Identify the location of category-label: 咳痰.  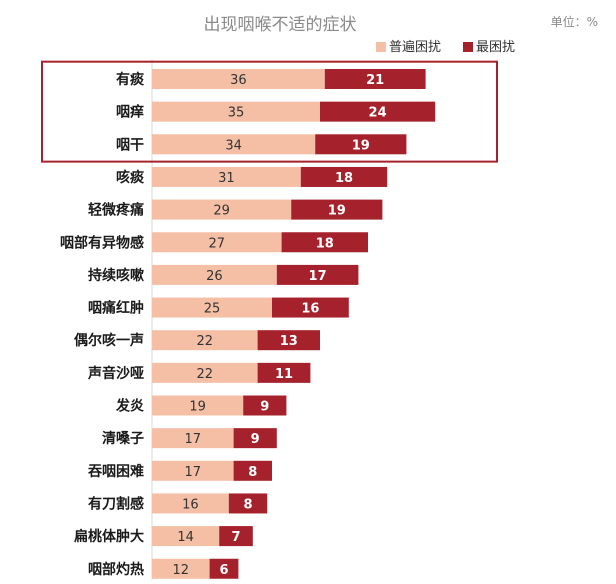
(130, 177).